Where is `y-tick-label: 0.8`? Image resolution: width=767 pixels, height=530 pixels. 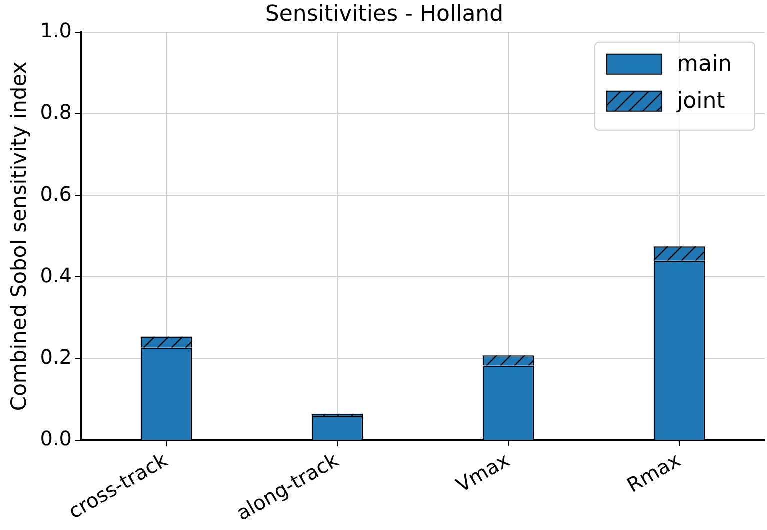
y-tick-label: 0.8 is located at coordinates (56, 112).